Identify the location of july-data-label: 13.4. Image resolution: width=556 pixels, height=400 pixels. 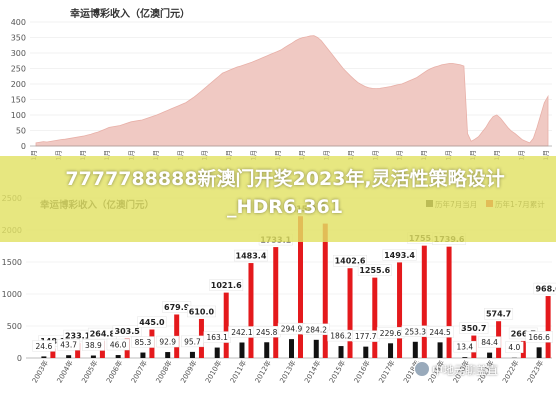
(464, 347).